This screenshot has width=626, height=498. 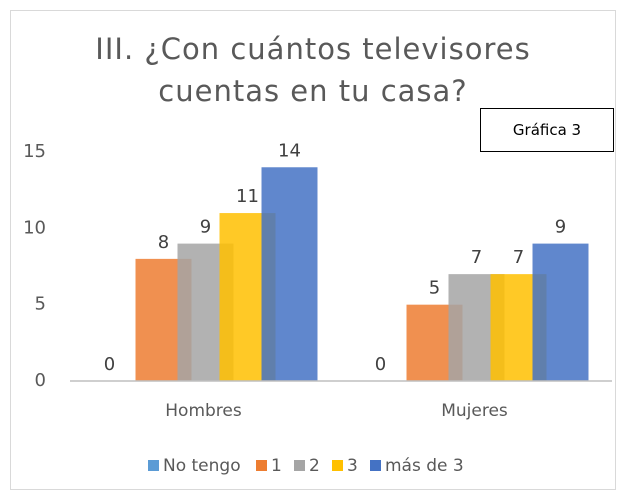 I want to click on data-label: 8, so click(x=163, y=242).